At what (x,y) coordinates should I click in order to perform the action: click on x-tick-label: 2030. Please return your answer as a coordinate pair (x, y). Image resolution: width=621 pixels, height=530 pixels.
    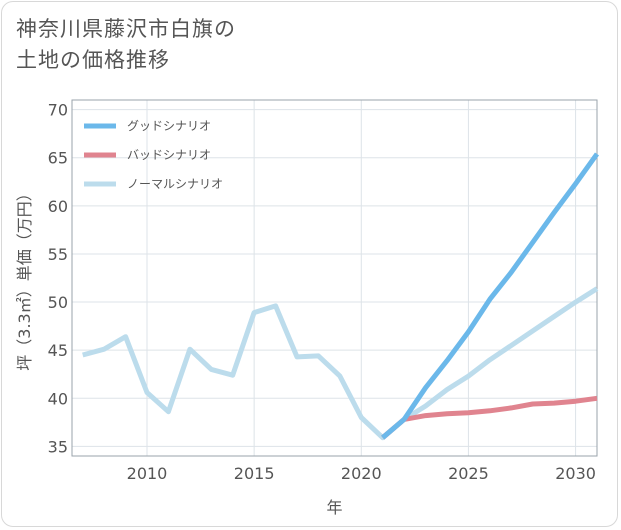
    Looking at the image, I should click on (575, 473).